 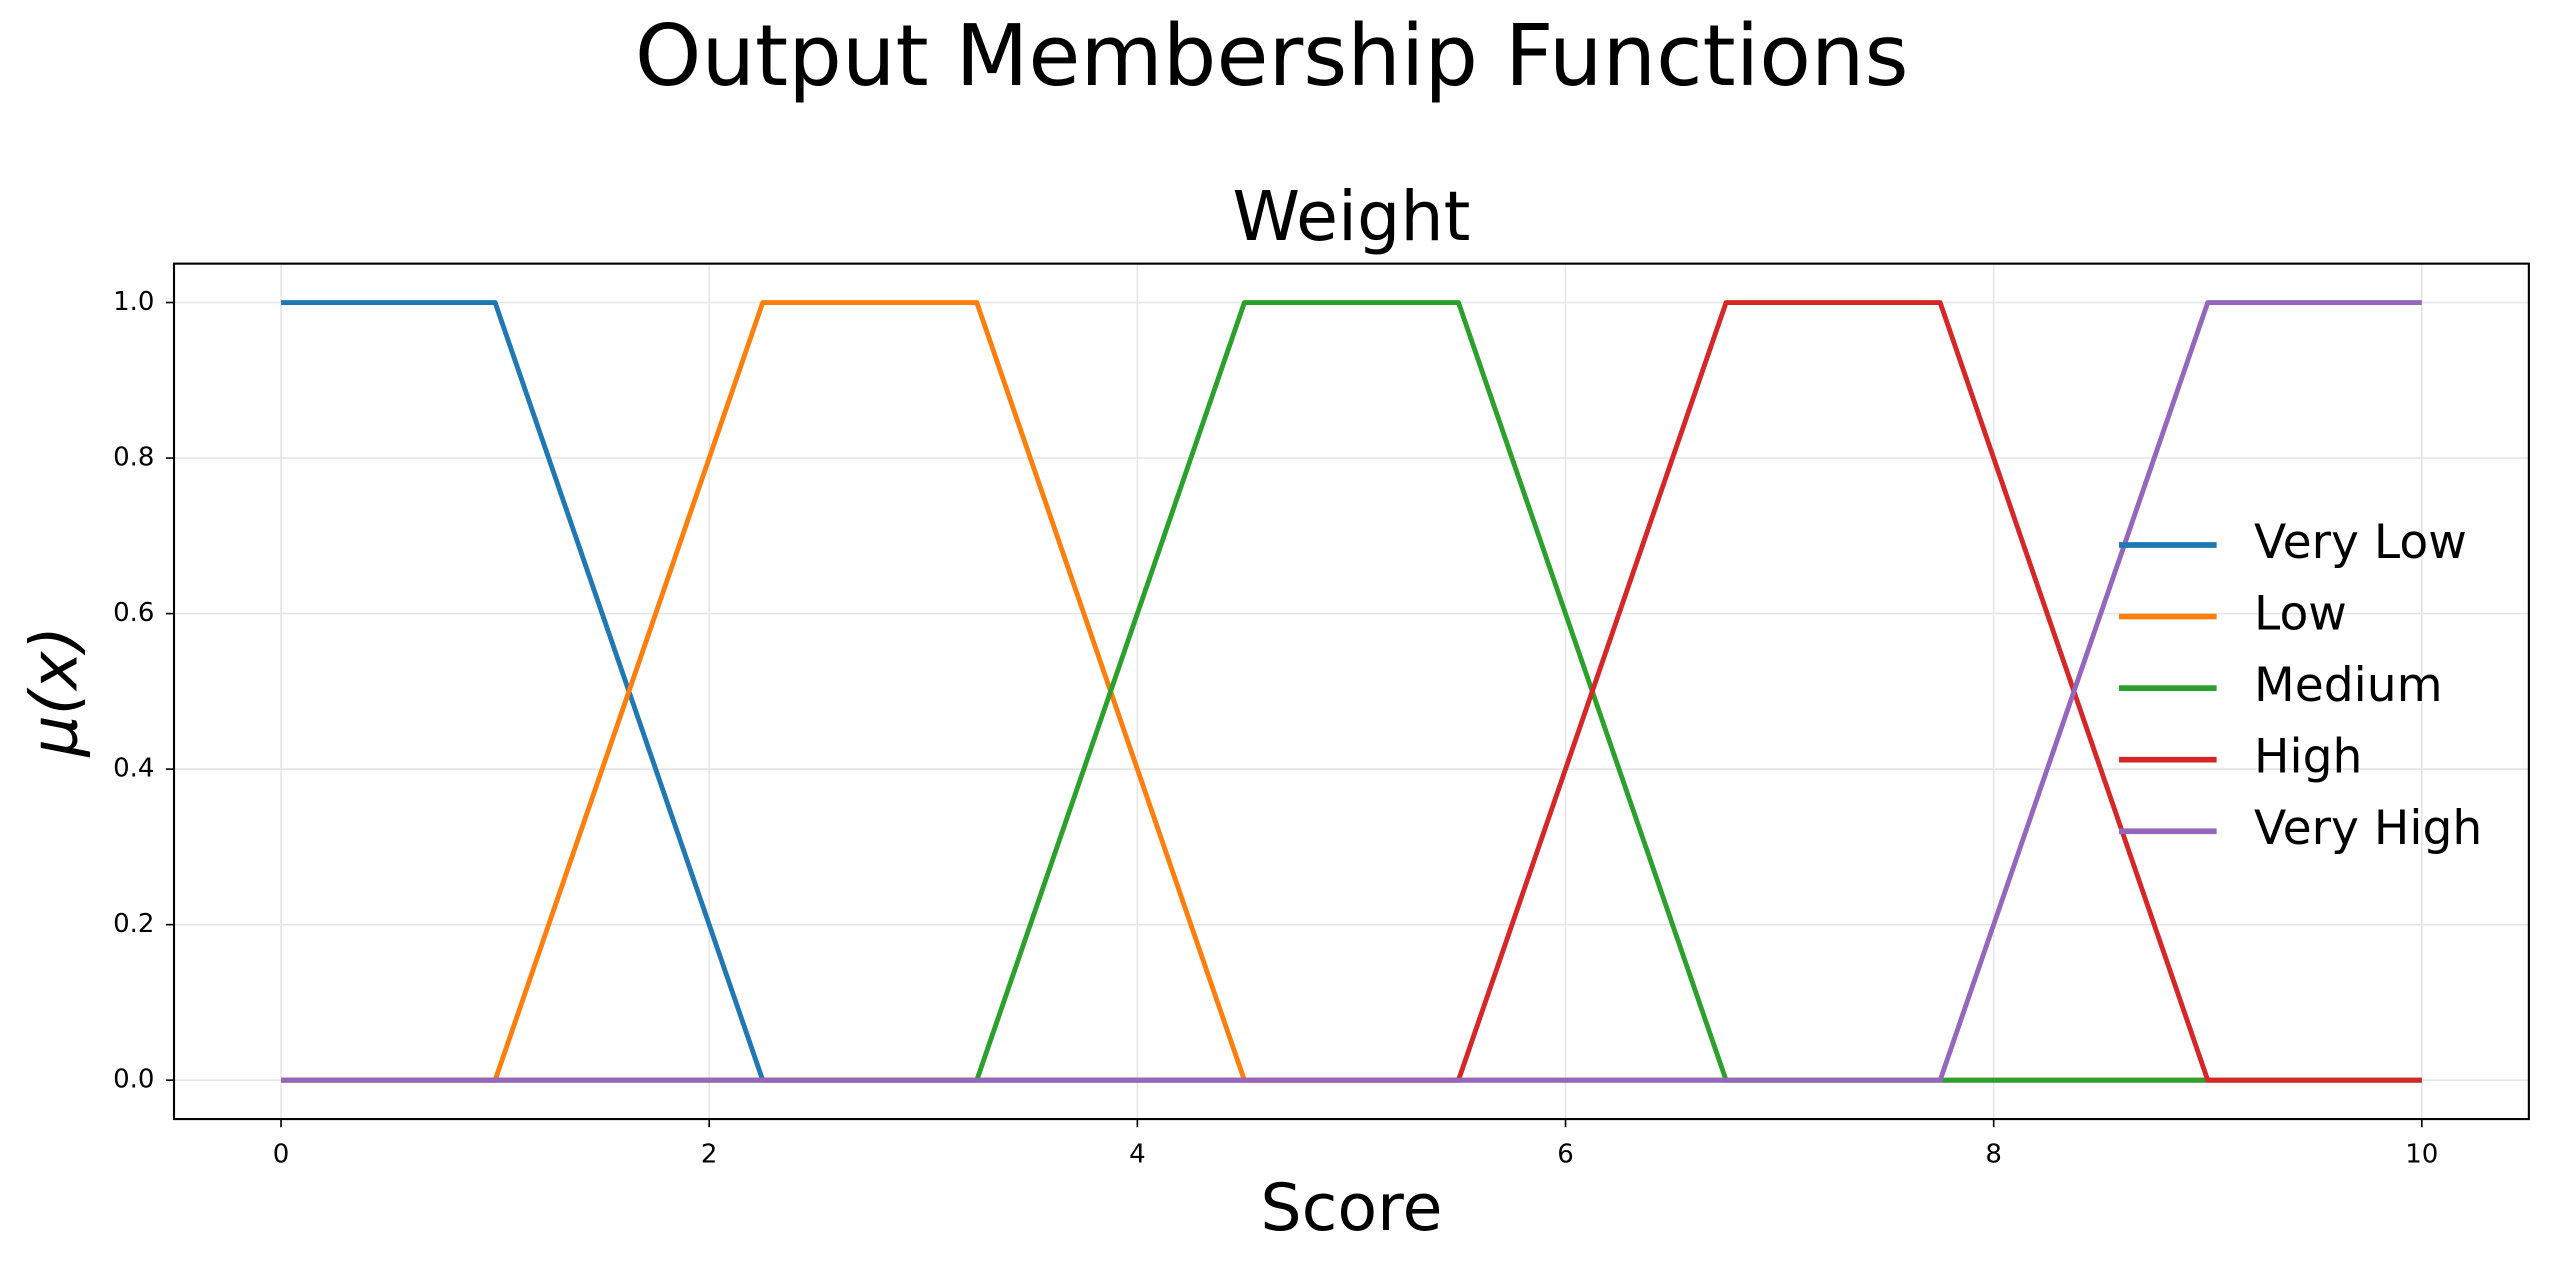 I want to click on legend-label: Low, so click(x=2300, y=614).